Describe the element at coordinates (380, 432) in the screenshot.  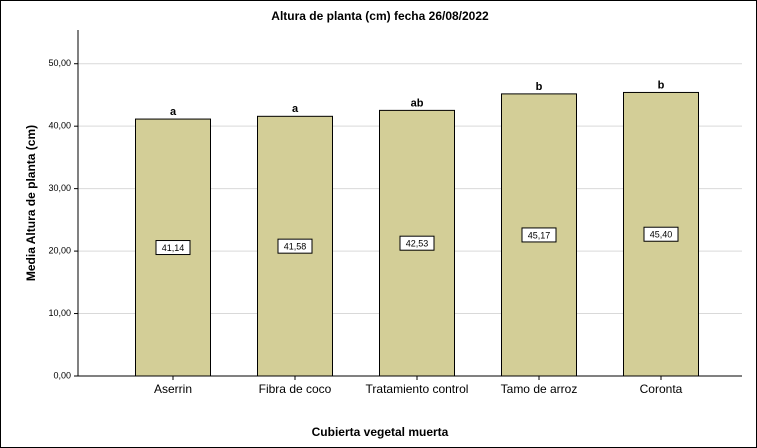
I see `x-axis-title: Cubierta vegetal muerta` at that location.